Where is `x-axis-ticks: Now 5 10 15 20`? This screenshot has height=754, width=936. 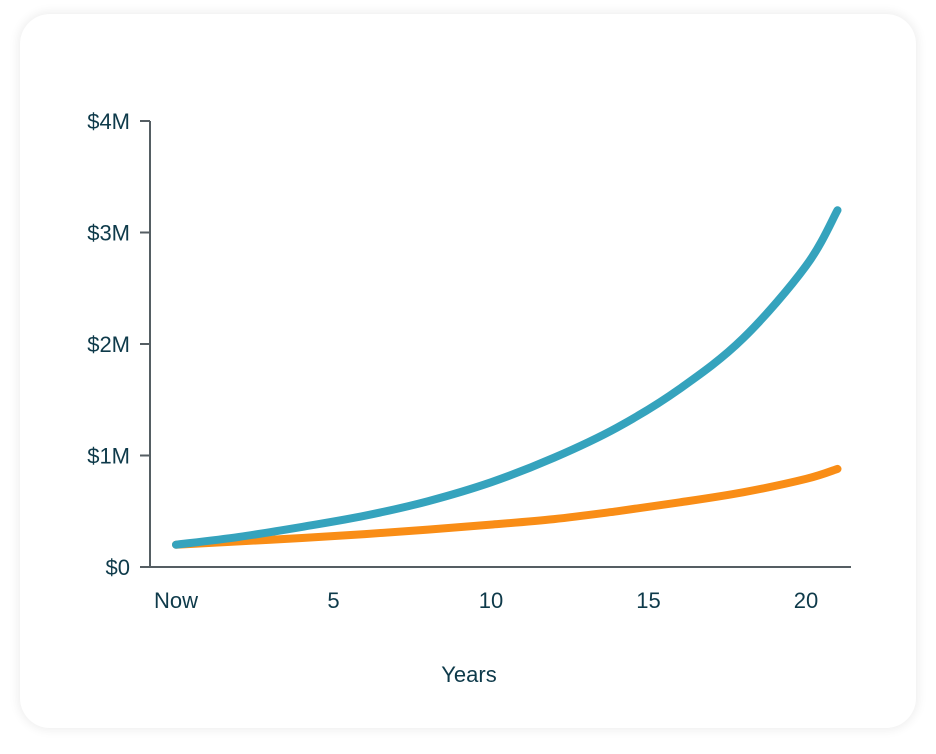 x-axis-ticks: Now 5 10 15 20 is located at coordinates (486, 600).